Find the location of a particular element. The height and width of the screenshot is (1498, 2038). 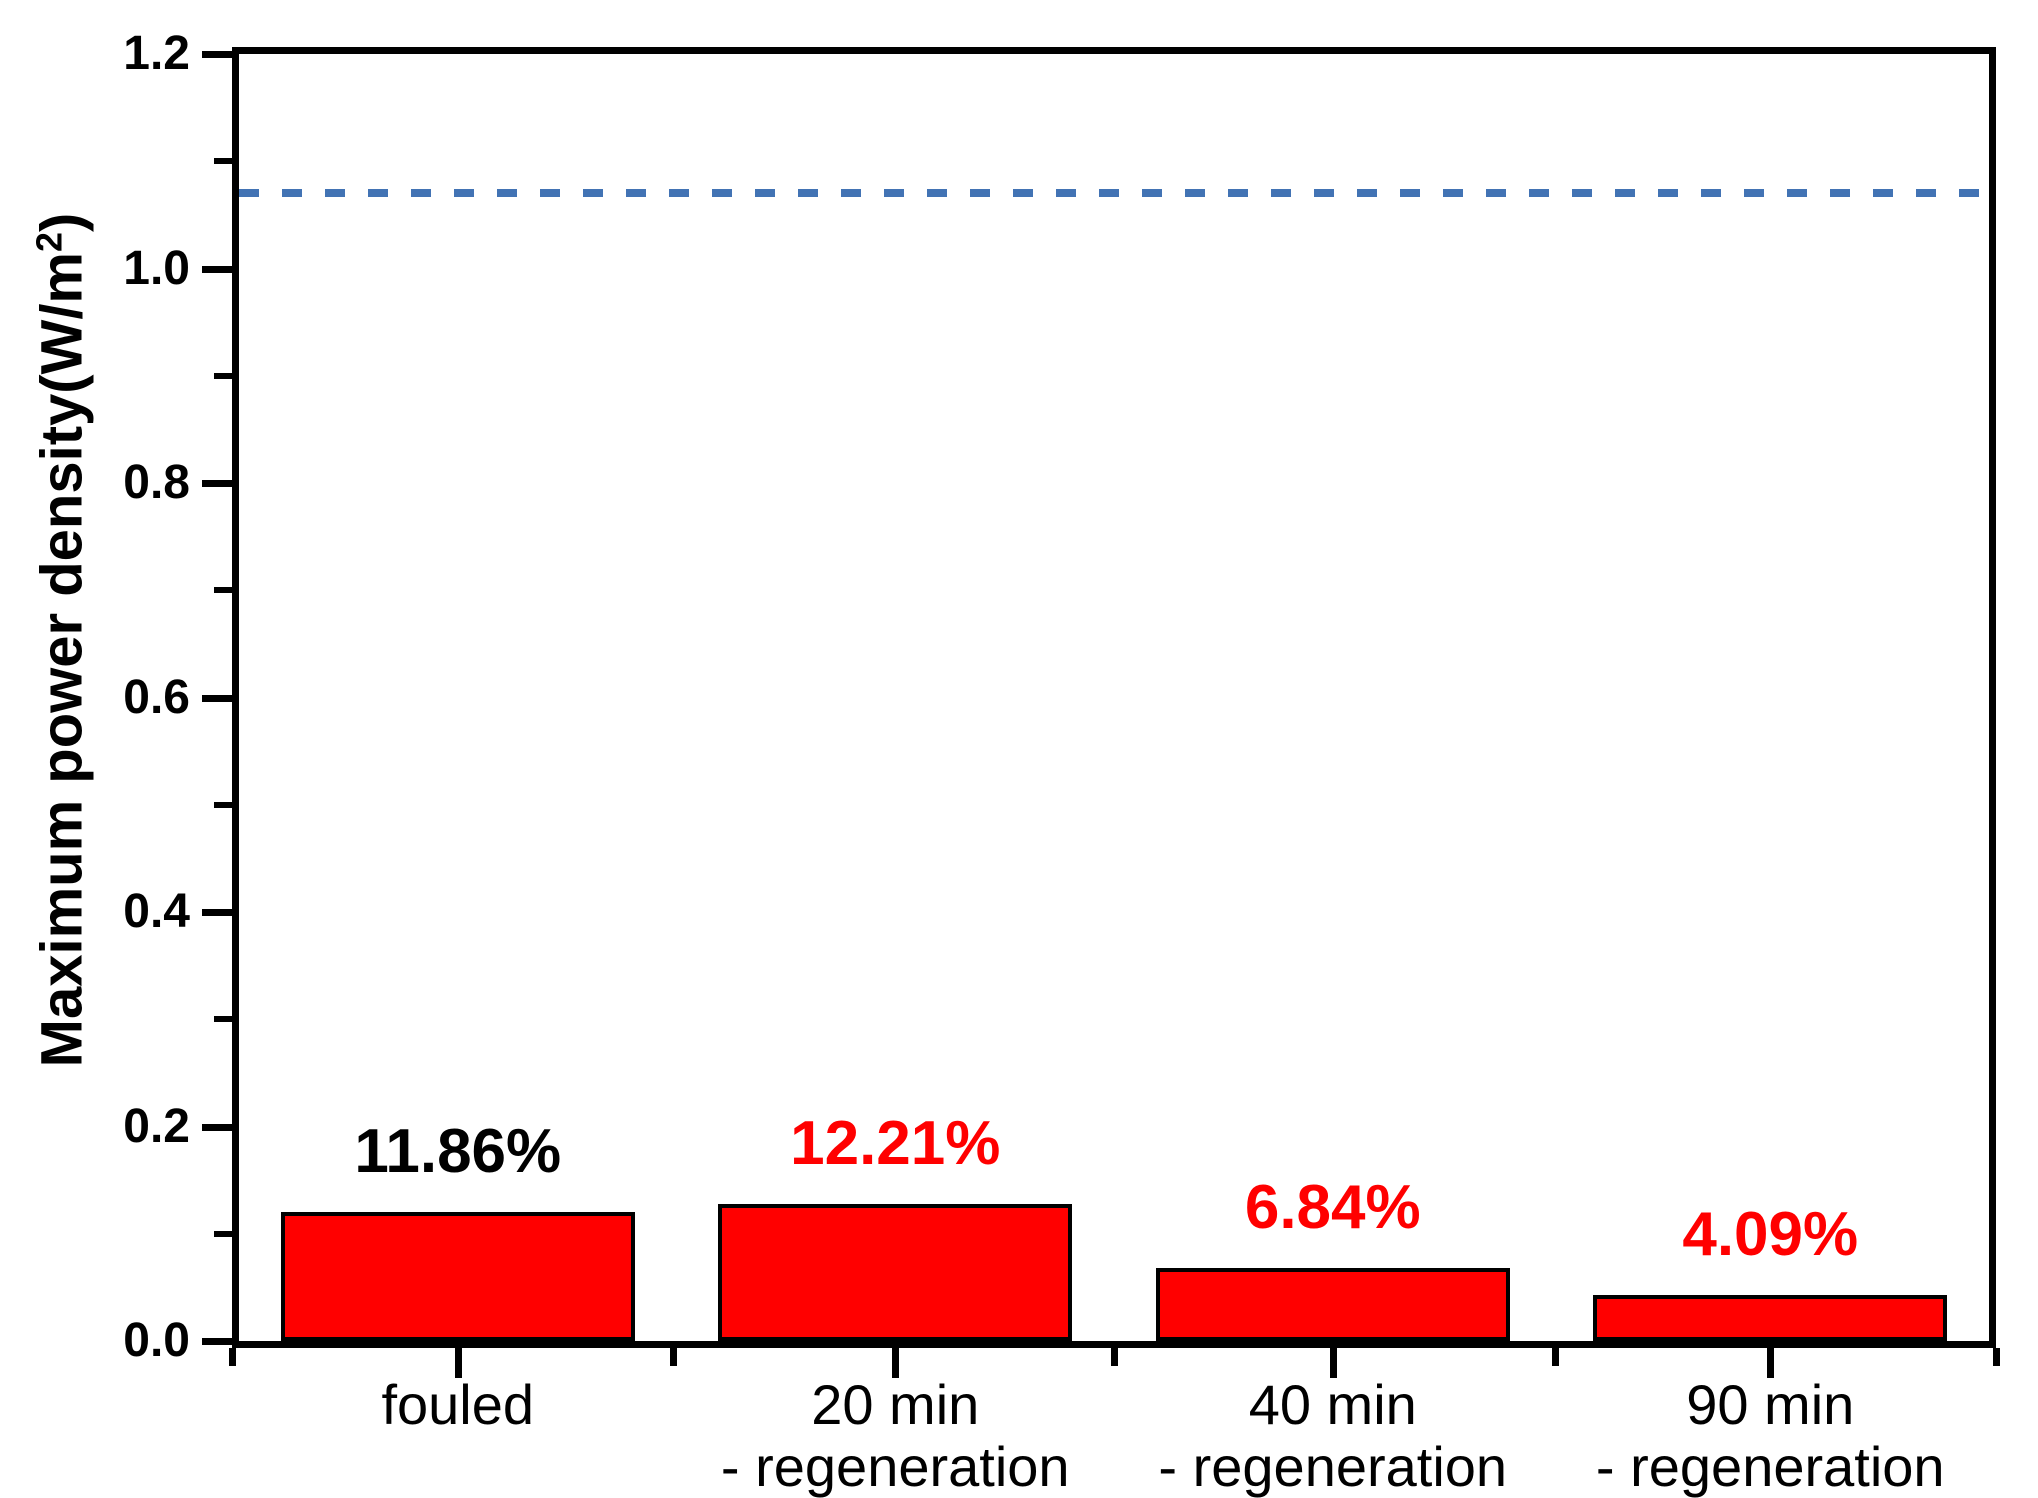

x-category-label: 20 min - regeneration is located at coordinates (896, 1436).